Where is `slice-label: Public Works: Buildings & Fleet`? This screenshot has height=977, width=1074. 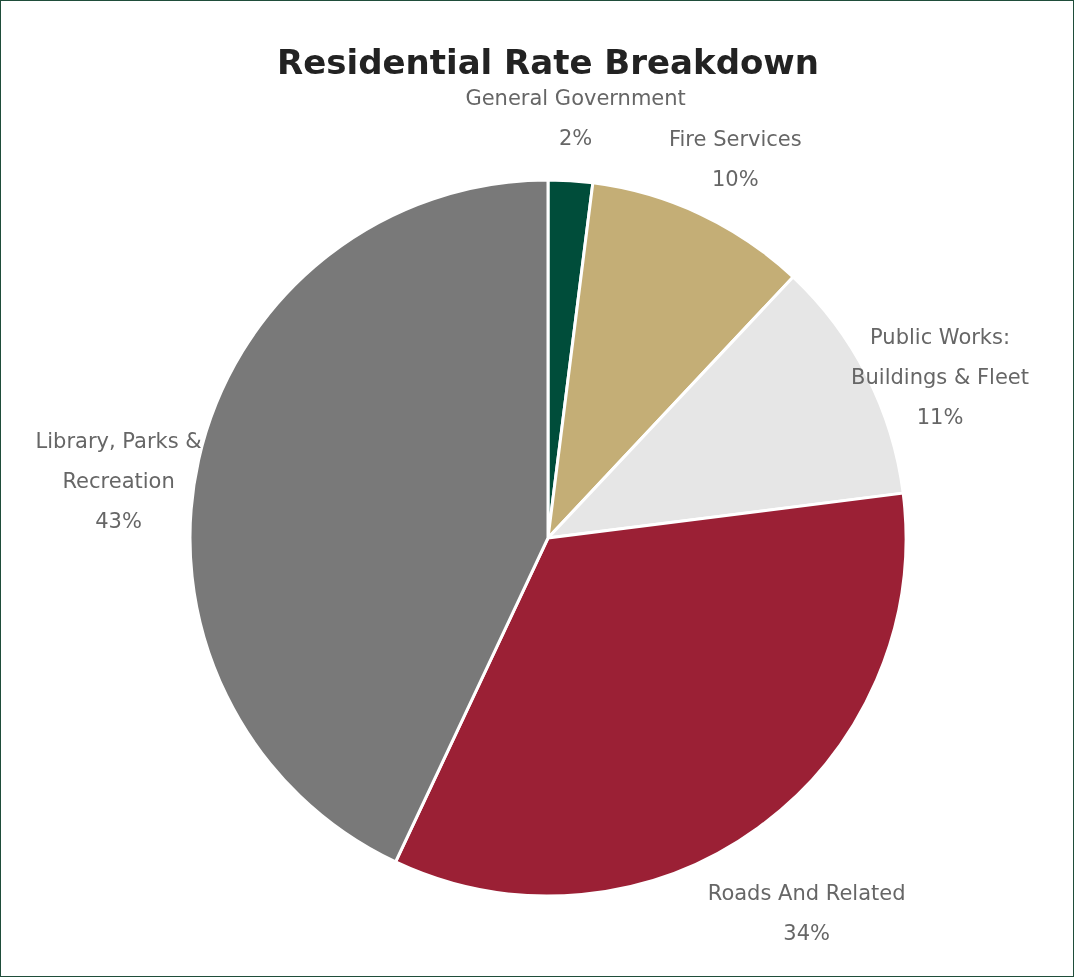
slice-label: Public Works: Buildings & Fleet is located at coordinates (940, 357).